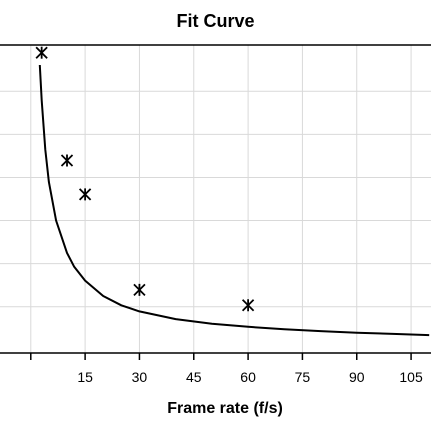 This screenshot has height=431, width=431. Describe the element at coordinates (248, 377) in the screenshot. I see `x-tick-label: 60` at that location.